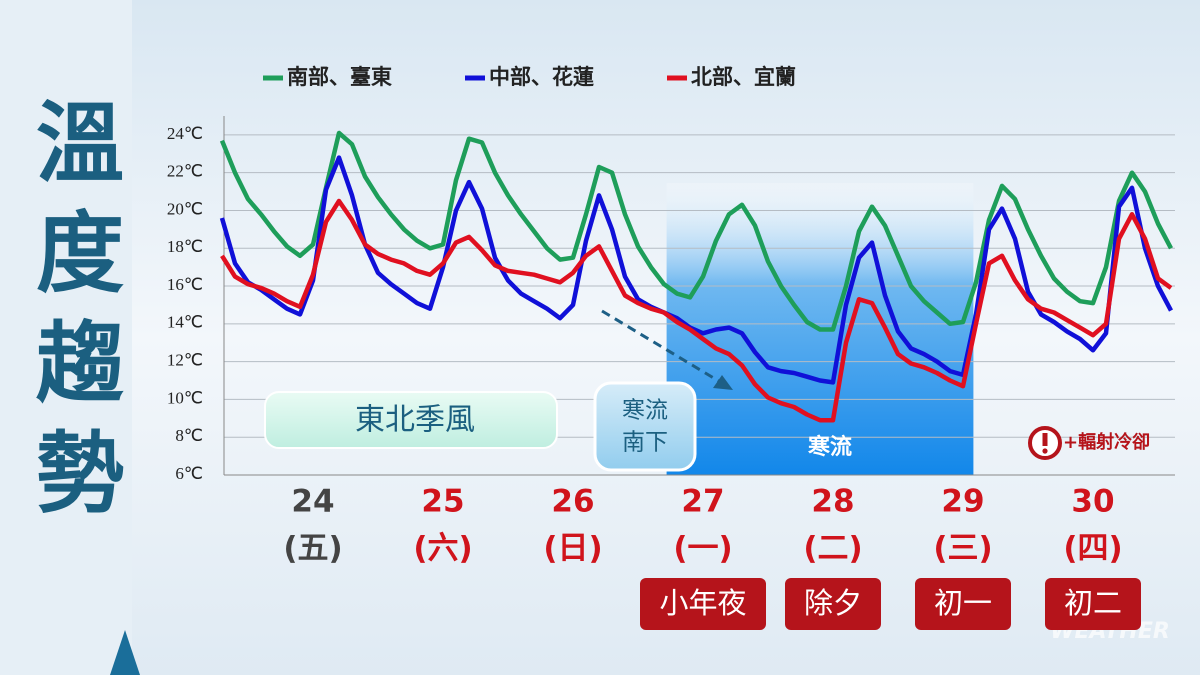 The width and height of the screenshot is (1200, 679). Describe the element at coordinates (185, 322) in the screenshot. I see `y-tick-label: 14℃` at that location.